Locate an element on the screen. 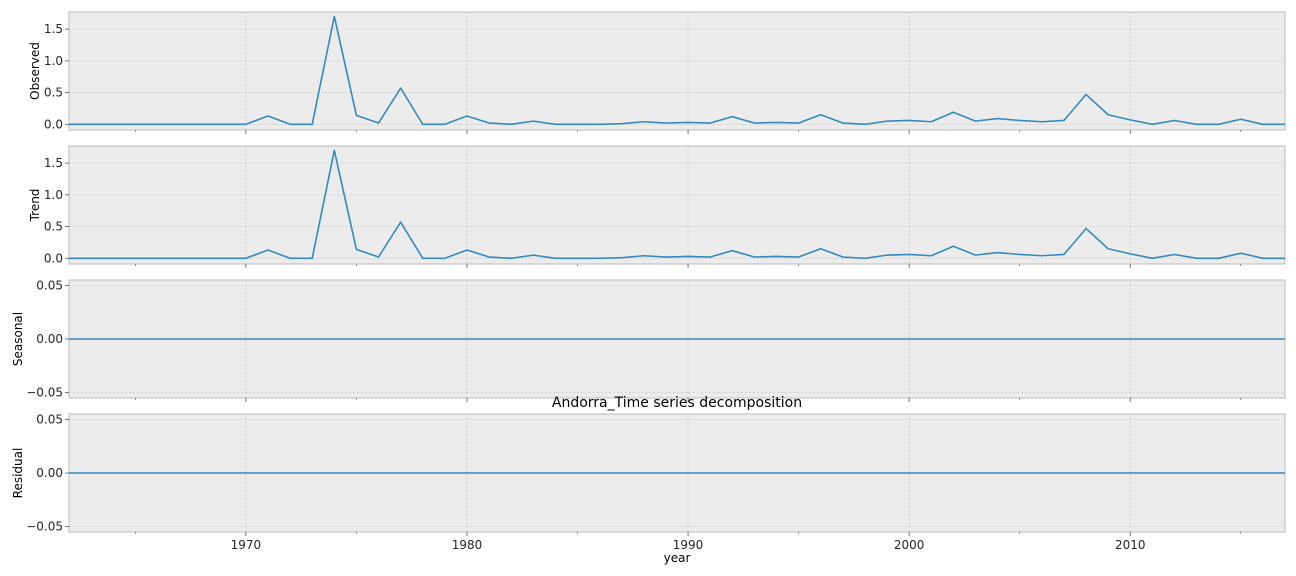  chart-title: Andorra_Time series decomposition is located at coordinates (677, 403).